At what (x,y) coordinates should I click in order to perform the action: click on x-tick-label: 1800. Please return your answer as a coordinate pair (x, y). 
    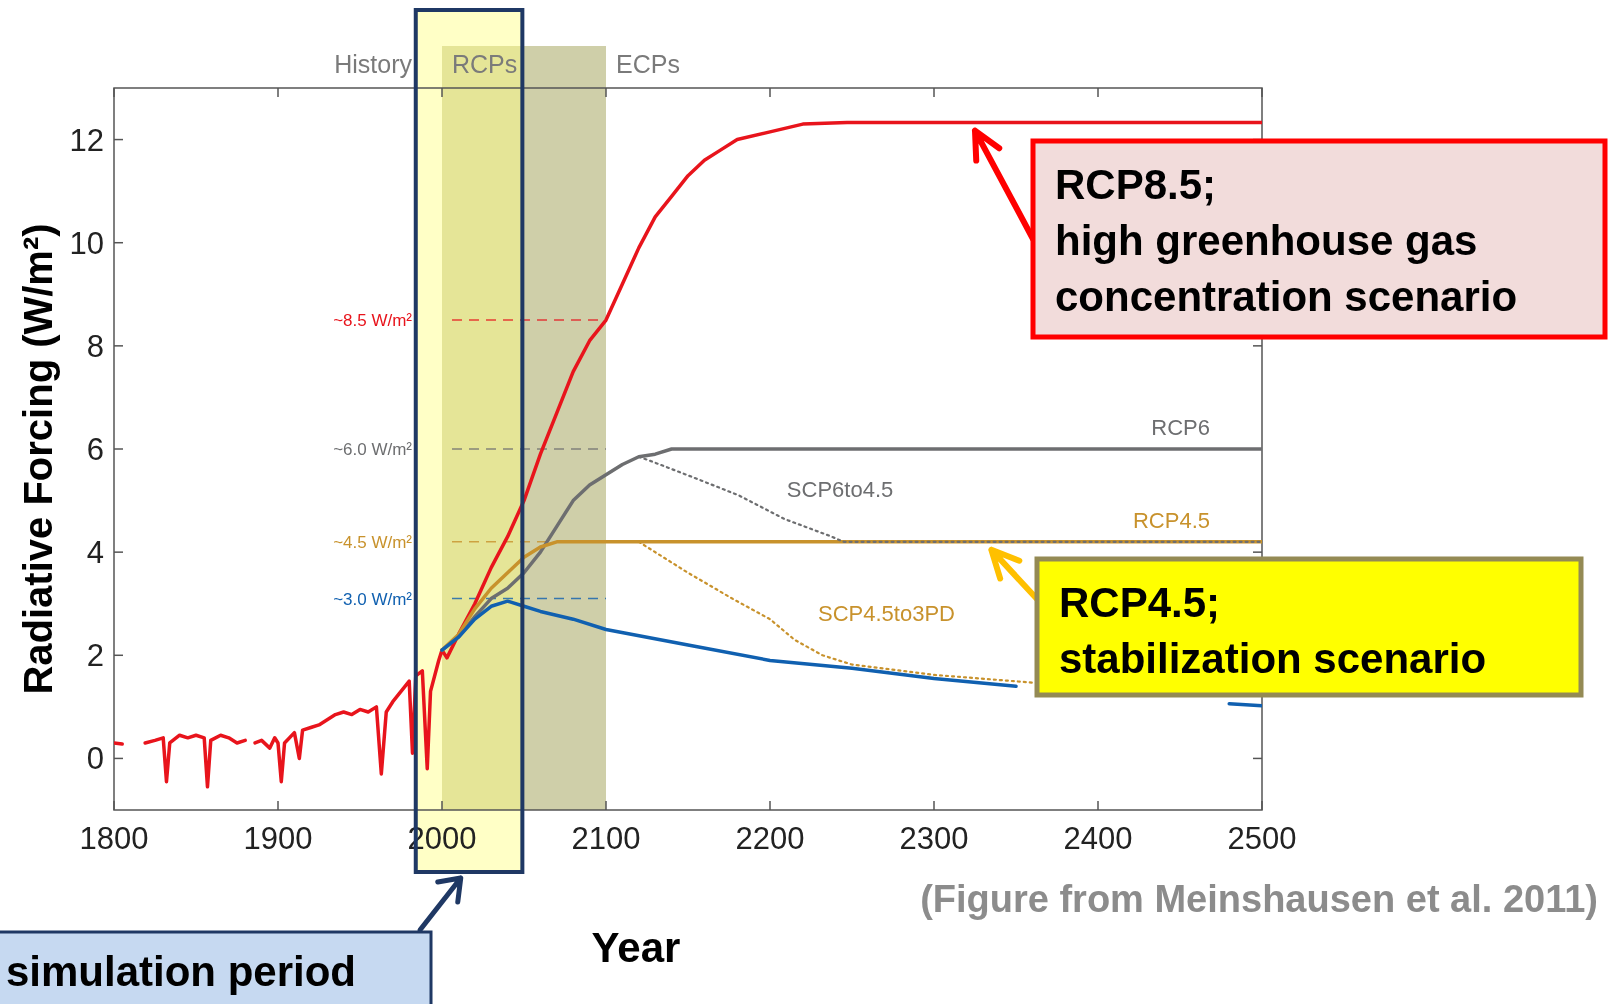
    Looking at the image, I should click on (114, 838).